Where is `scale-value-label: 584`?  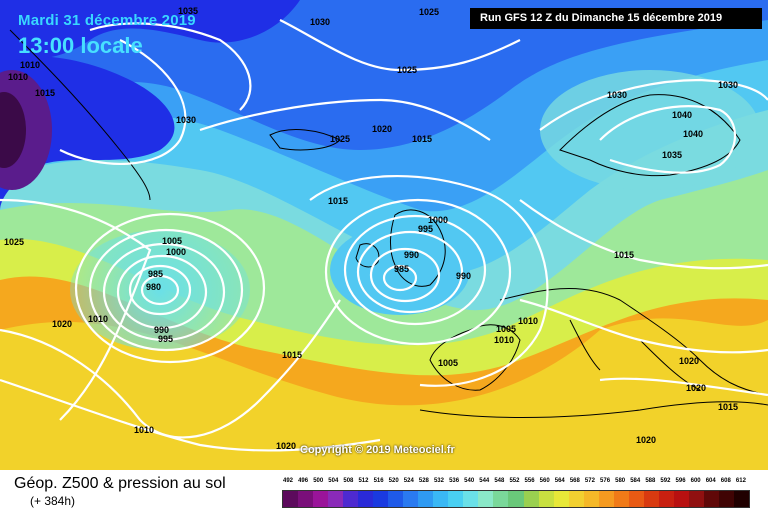 scale-value-label: 584 is located at coordinates (635, 481).